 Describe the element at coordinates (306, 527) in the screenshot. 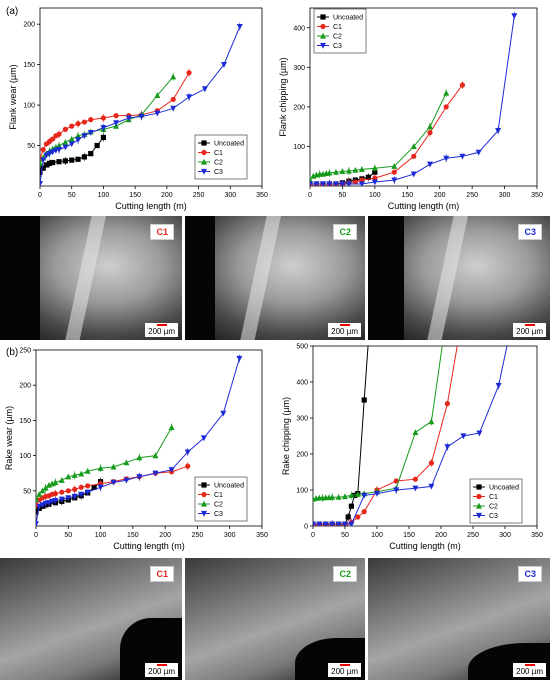

I see `y-tick-label: 0` at that location.